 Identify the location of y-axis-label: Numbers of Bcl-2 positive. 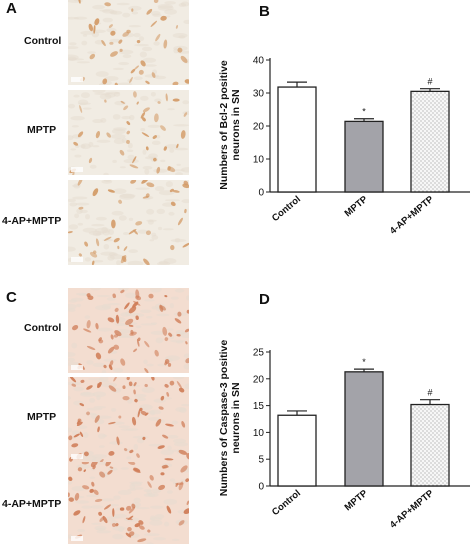
(224, 125).